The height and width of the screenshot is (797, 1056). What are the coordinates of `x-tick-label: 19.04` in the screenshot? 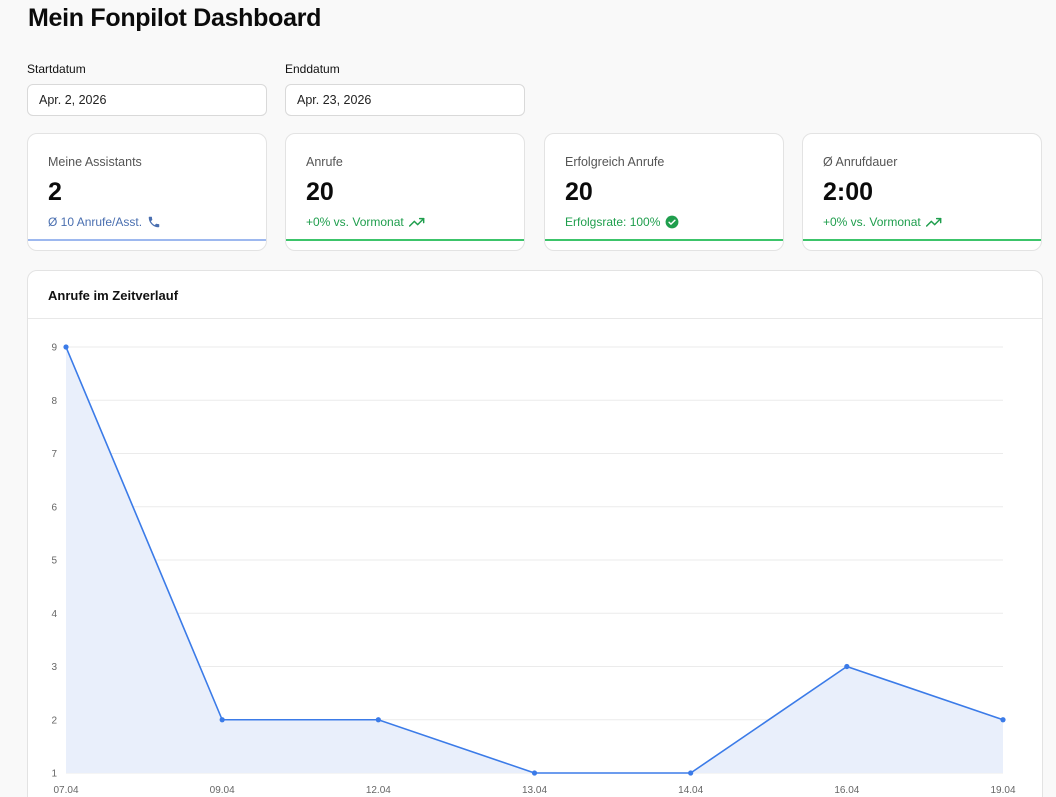 It's located at (1002, 790).